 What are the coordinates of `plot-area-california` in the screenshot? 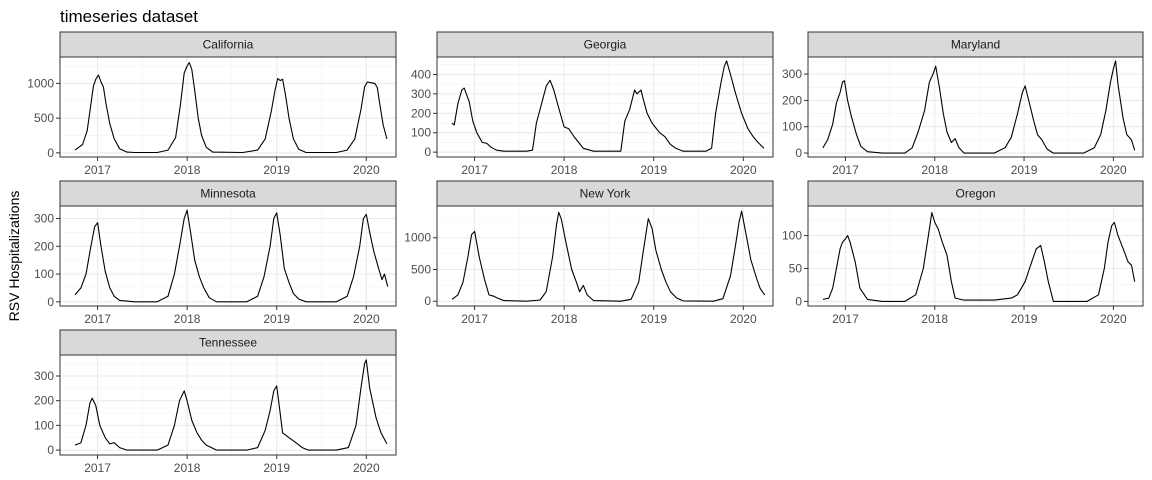 It's located at (228, 107).